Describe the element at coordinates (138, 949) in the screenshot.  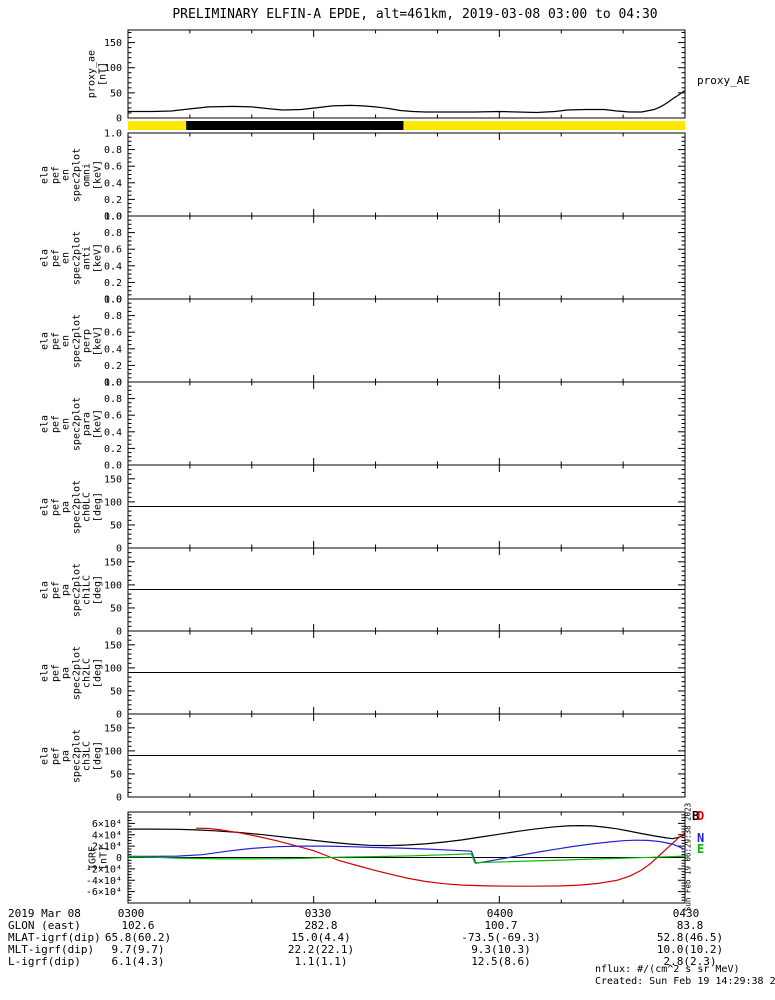
I see `annotation-value: 9.7(9.7)` at that location.